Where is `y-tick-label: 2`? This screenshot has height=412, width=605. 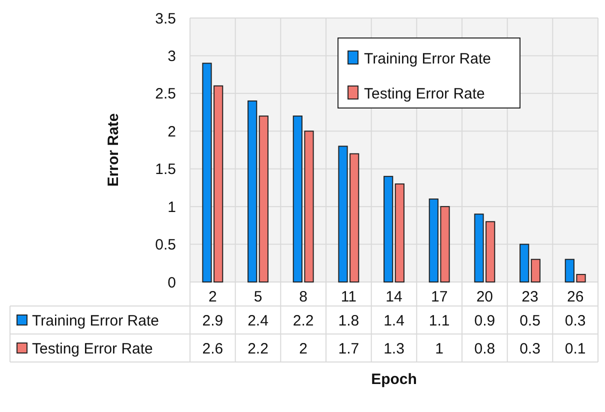
y-tick-label: 2 is located at coordinates (172, 131).